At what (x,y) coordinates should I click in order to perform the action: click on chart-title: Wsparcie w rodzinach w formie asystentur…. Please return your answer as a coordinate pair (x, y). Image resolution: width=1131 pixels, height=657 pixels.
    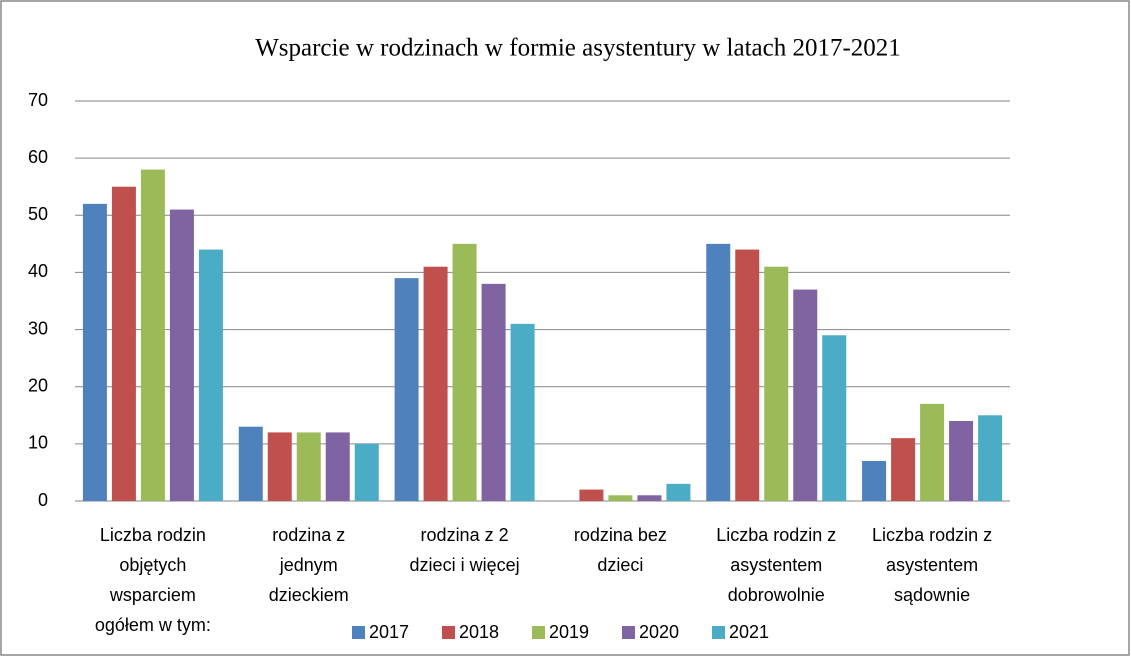
    Looking at the image, I should click on (578, 48).